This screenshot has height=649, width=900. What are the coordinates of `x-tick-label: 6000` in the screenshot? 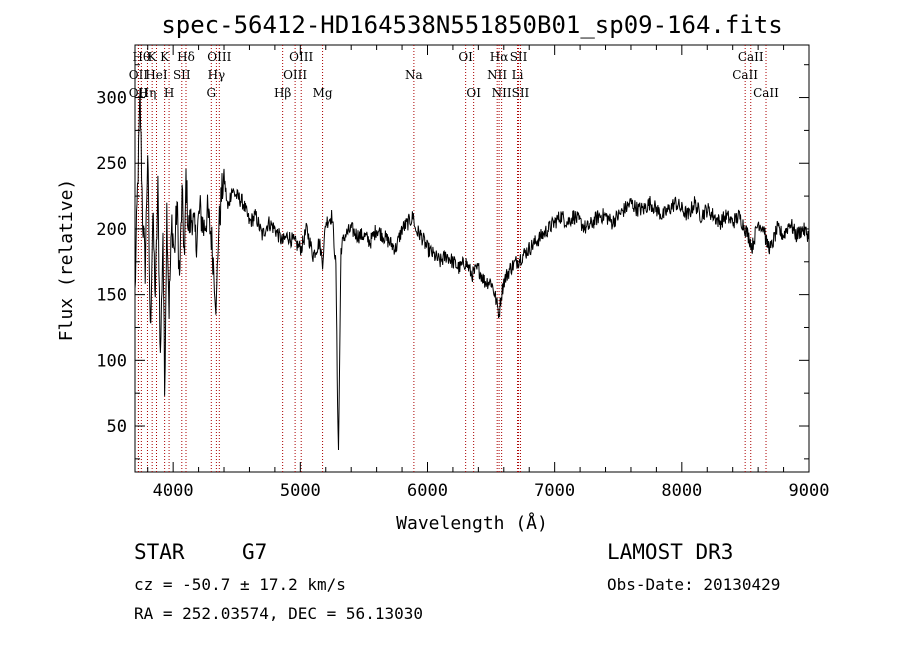 It's located at (427, 491).